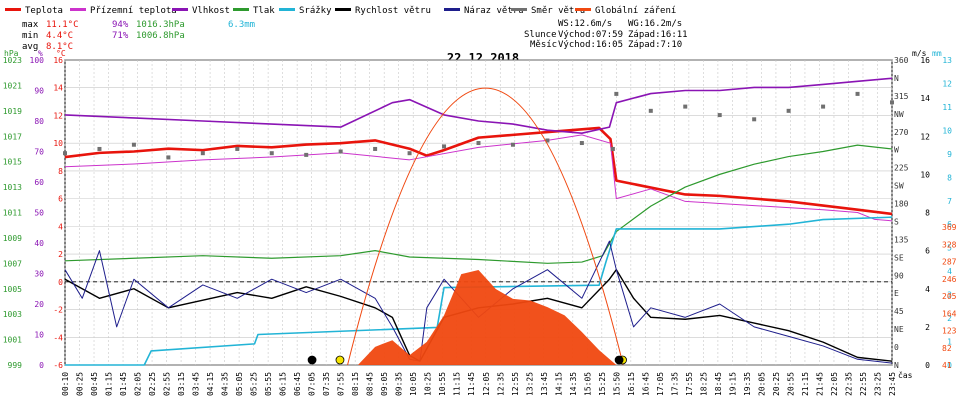 This screenshot has height=404, width=966. I want to click on time-tick-18: 07:35, so click(326, 384).